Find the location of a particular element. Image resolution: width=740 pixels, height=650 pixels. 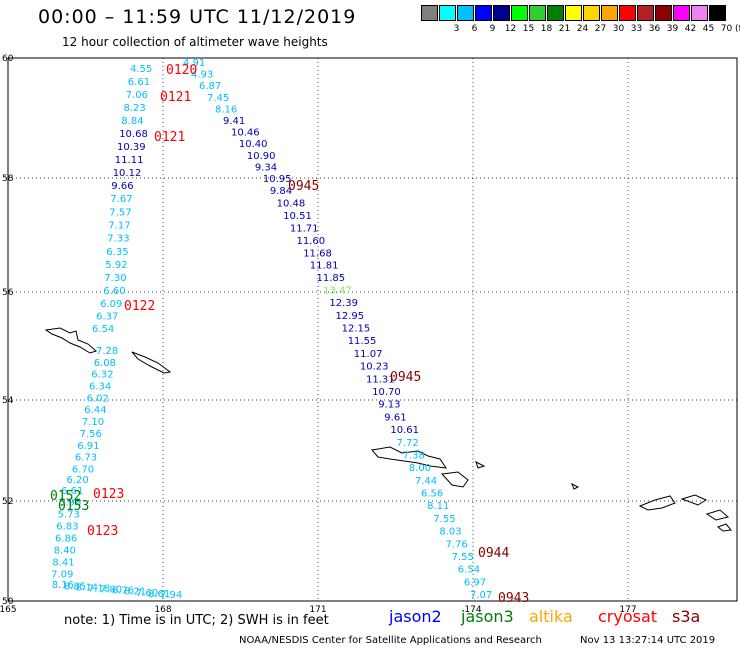

lat-tick-label: 60 is located at coordinates (8, 59).